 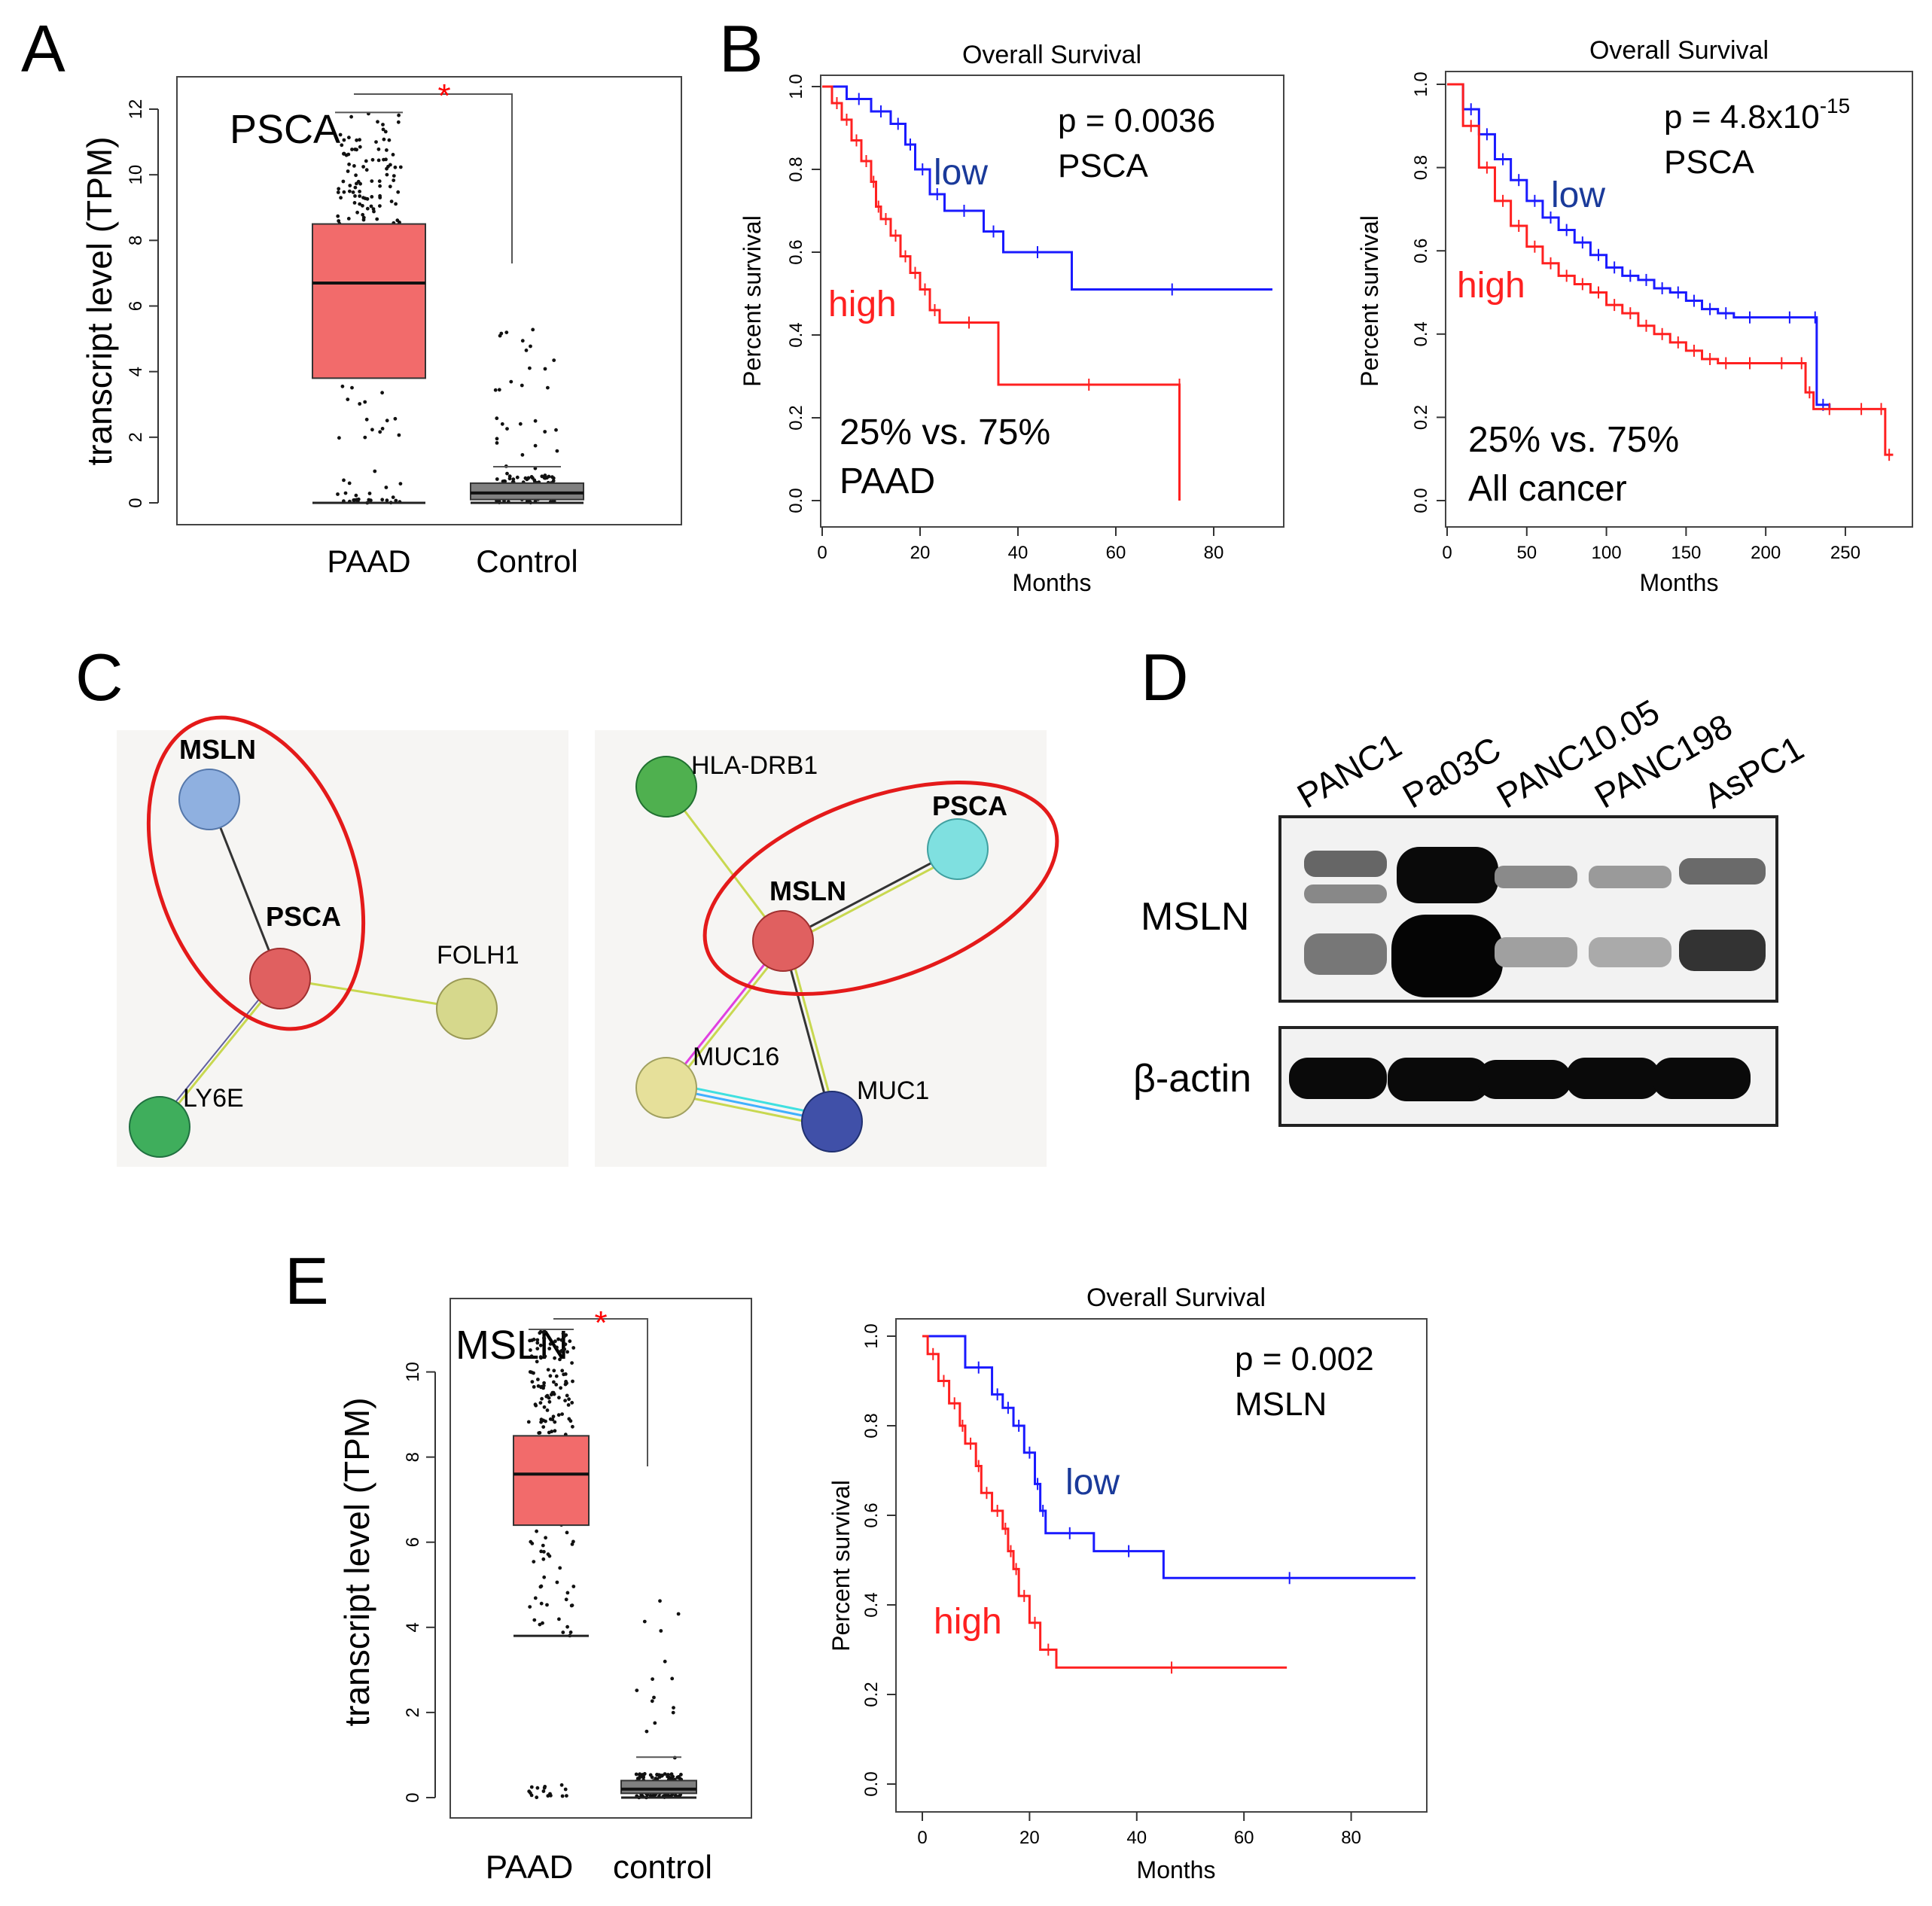 What do you see at coordinates (285, 129) in the screenshot?
I see `a-gene-label: PSCA` at bounding box center [285, 129].